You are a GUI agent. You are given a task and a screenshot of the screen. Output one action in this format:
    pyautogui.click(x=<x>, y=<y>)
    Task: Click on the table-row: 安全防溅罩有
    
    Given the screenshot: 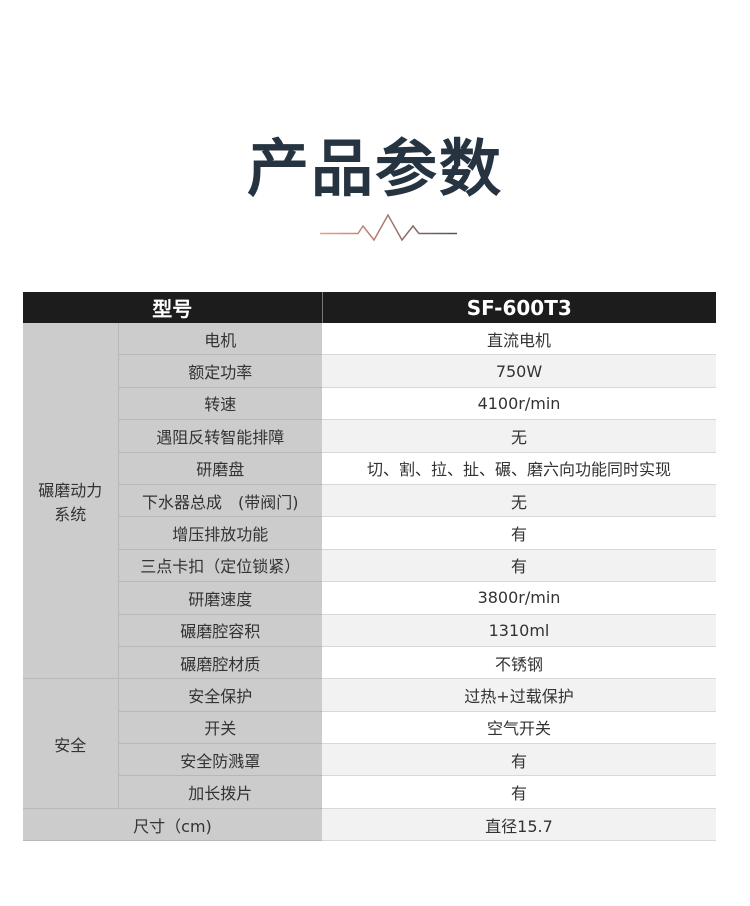 What is the action you would take?
    pyautogui.click(x=369, y=760)
    